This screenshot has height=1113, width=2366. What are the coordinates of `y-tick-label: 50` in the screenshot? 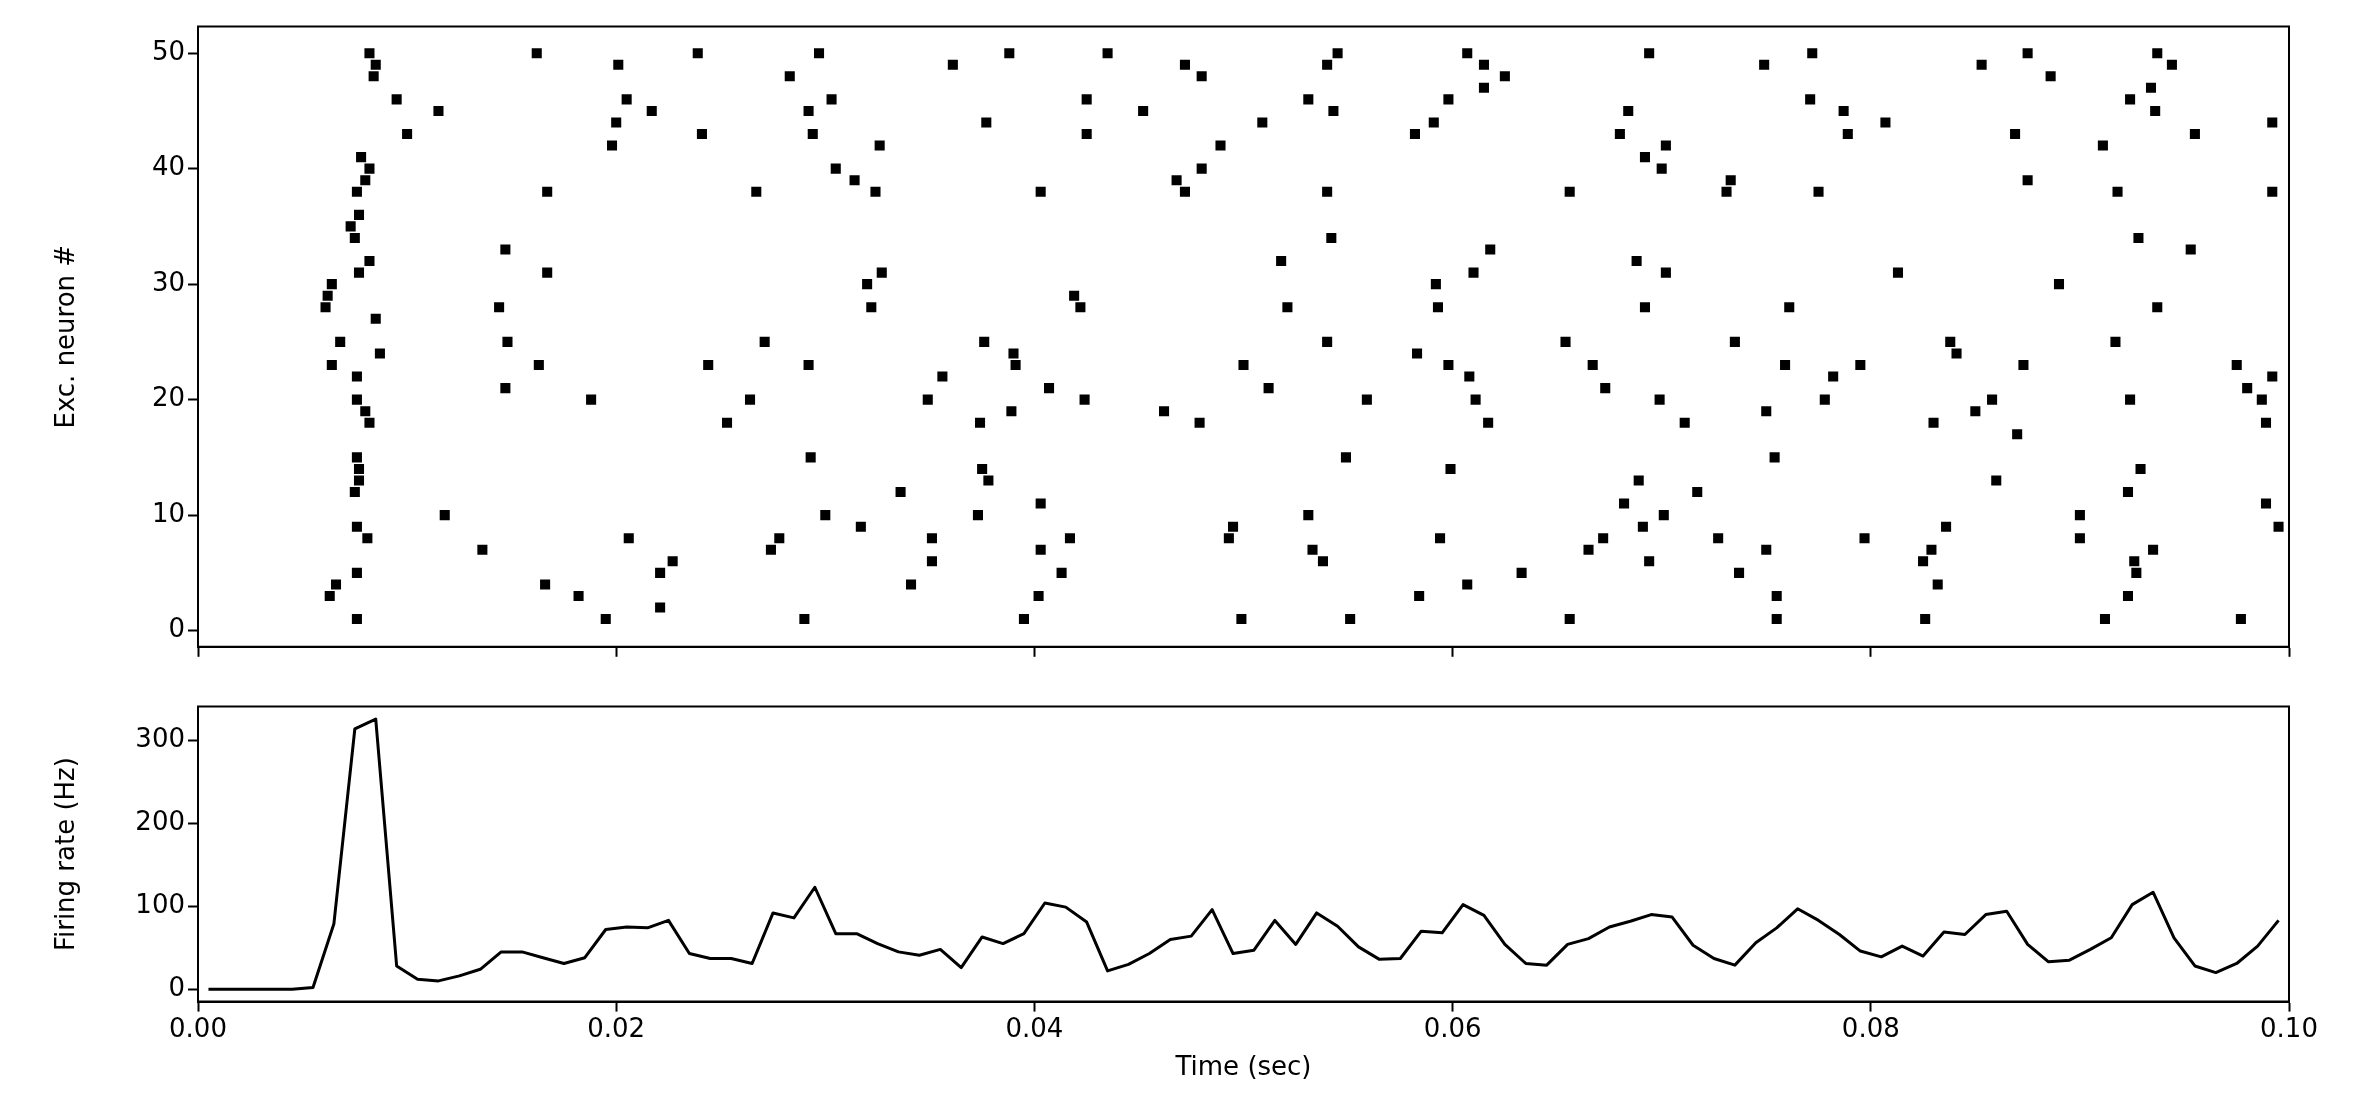 It's located at (168, 50).